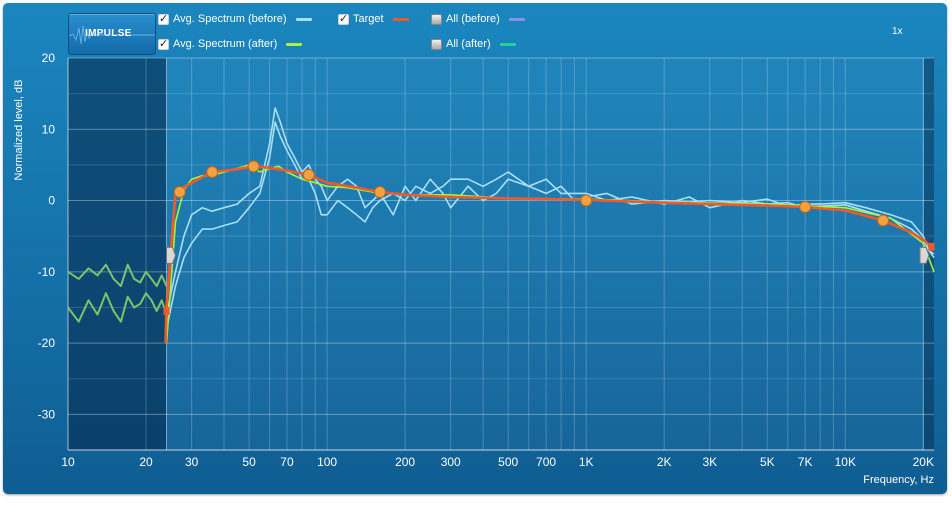 The image size is (952, 506). Describe the element at coordinates (171, 255) in the screenshot. I see `range-handle-low` at that location.